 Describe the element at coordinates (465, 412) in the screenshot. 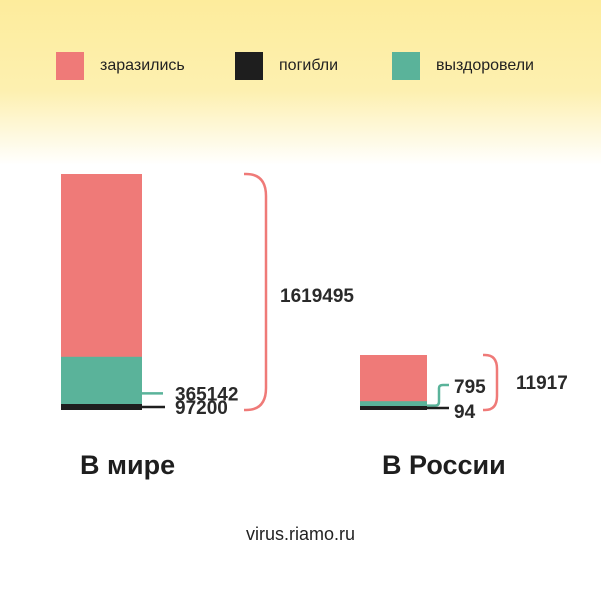

I see `value-label-russia-died: 94` at that location.